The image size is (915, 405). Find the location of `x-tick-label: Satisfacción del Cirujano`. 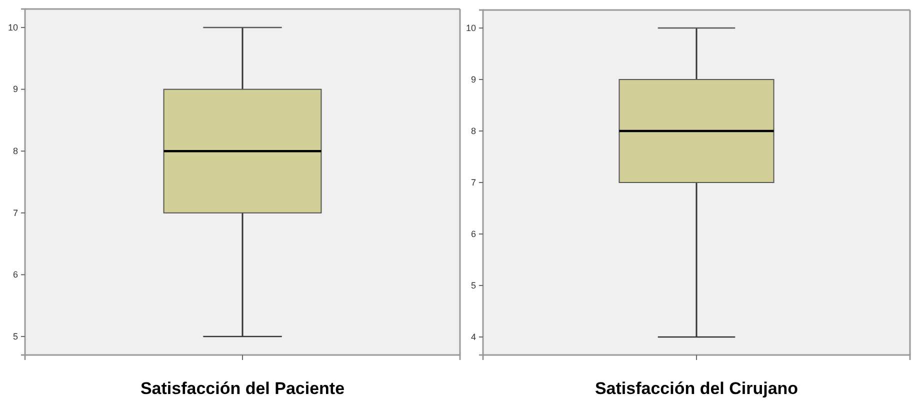

x-tick-label: Satisfacción del Cirujano is located at coordinates (696, 388).